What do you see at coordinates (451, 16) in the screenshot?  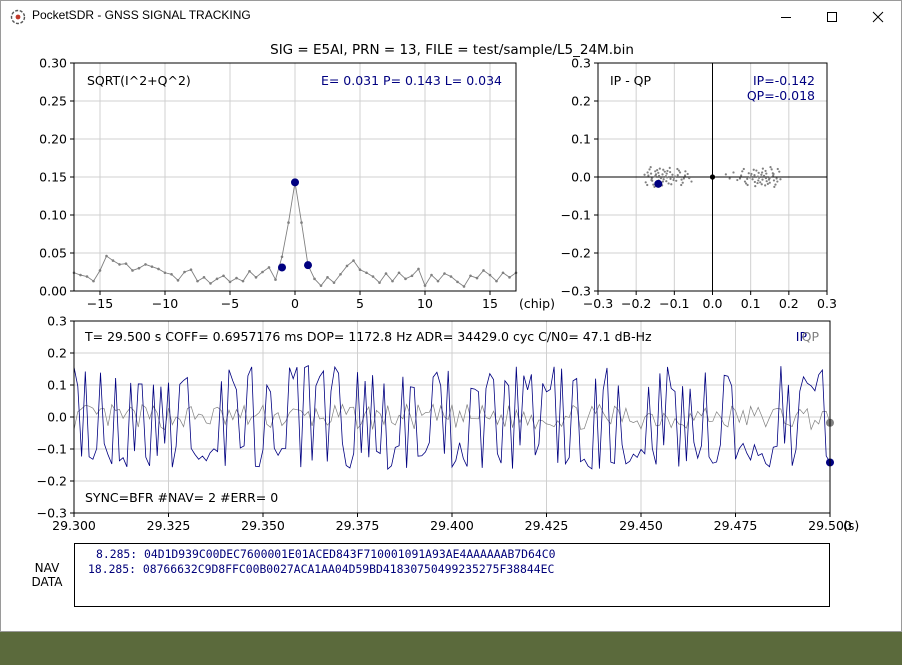 I see `title-bar: PocketSDR - GNSS SIGNAL TRACKING` at bounding box center [451, 16].